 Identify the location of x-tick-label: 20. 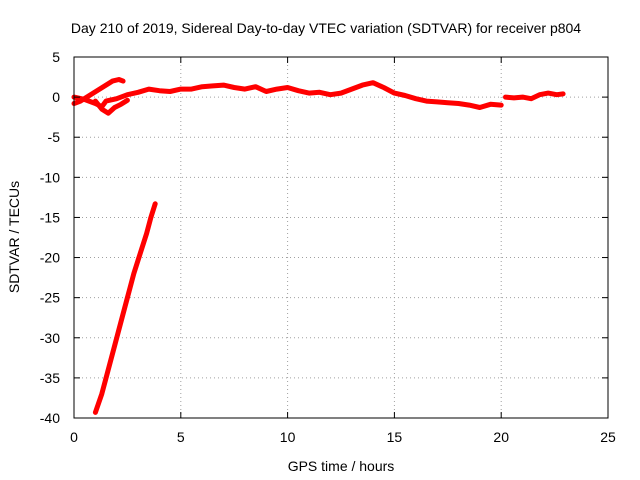
(501, 437).